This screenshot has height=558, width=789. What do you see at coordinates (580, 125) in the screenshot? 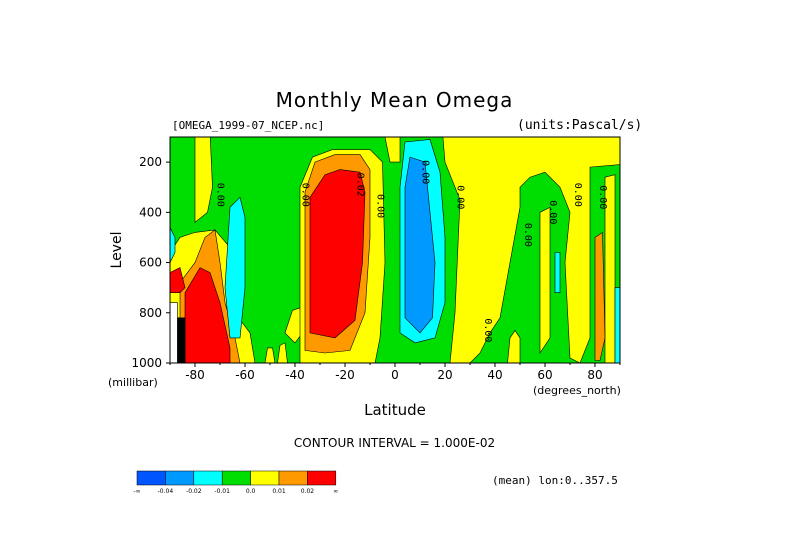
I see `units-label: (units:Pascal/s)` at bounding box center [580, 125].